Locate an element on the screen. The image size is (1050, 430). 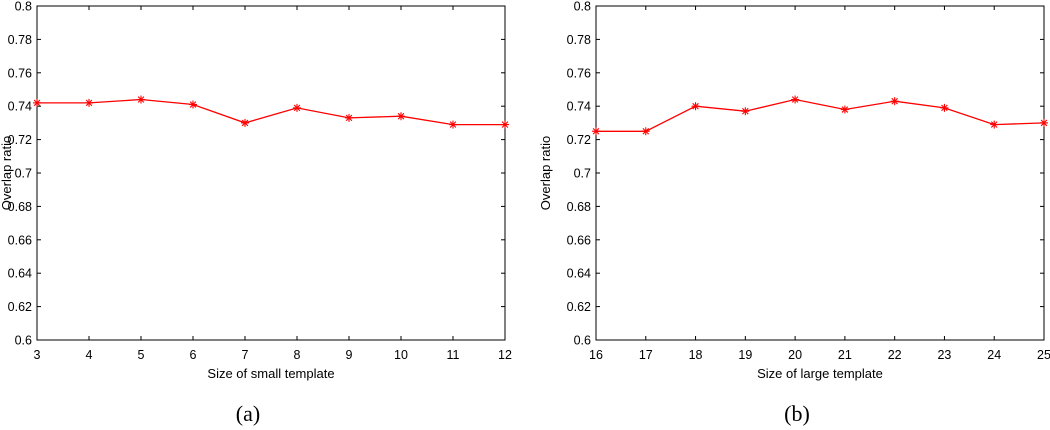
y-axis-label-b: Overlap ratio is located at coordinates (545, 173).